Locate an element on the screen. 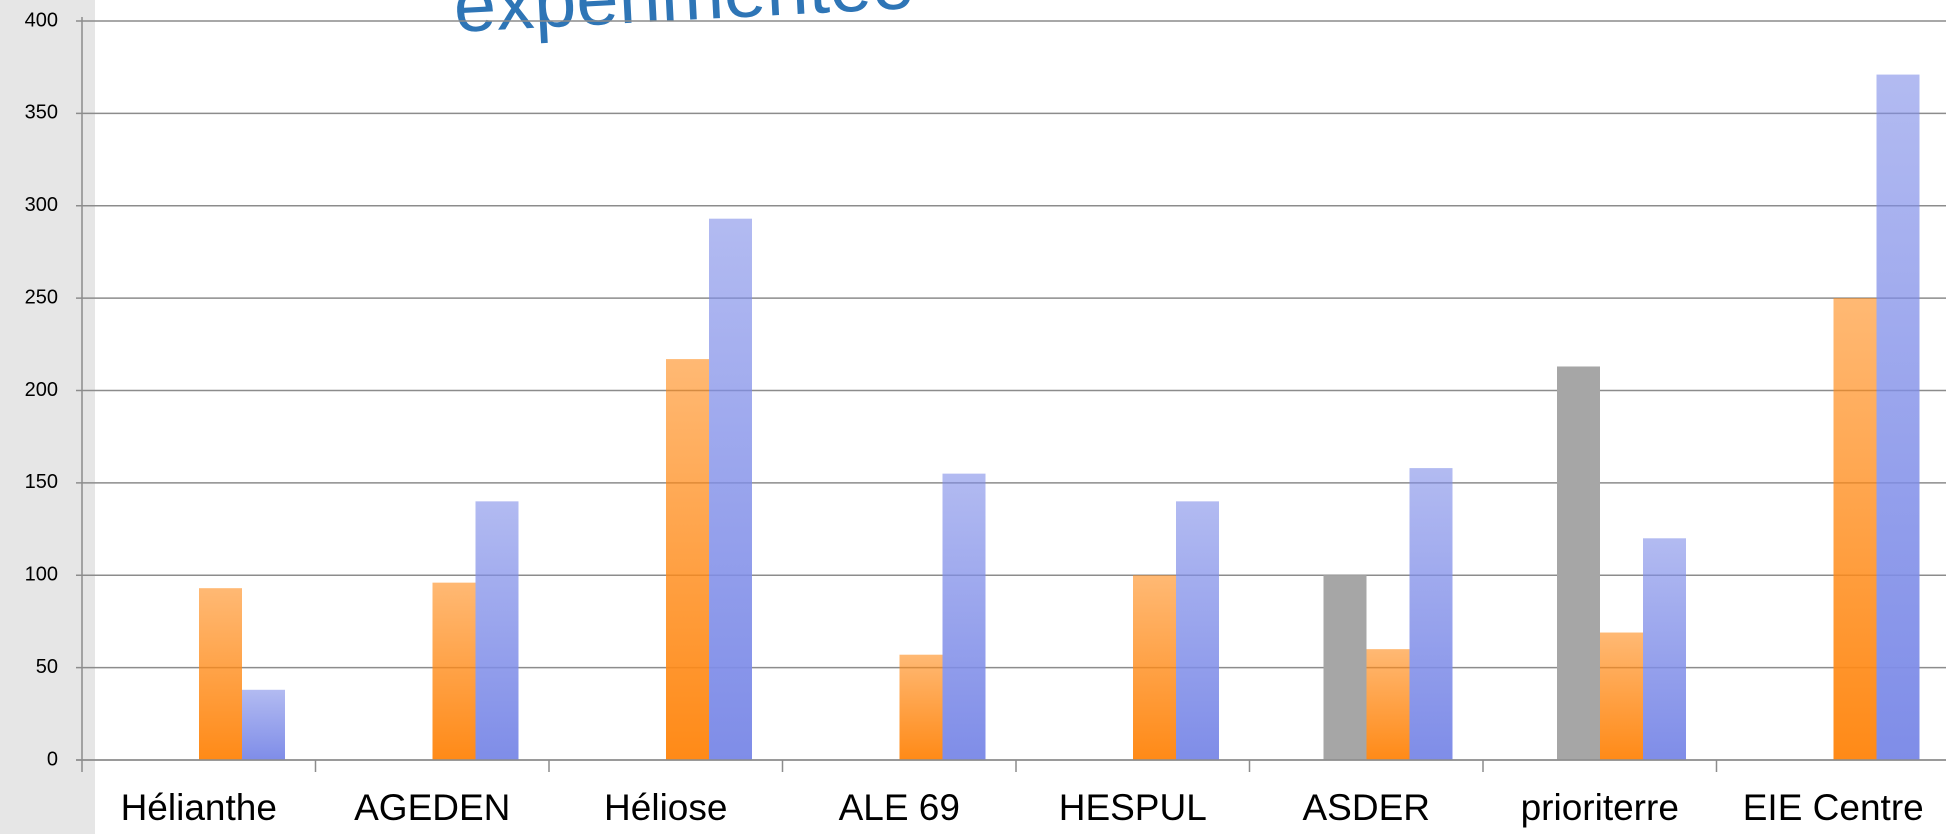 The image size is (1946, 834). y-tick-label: 100 is located at coordinates (41, 575).